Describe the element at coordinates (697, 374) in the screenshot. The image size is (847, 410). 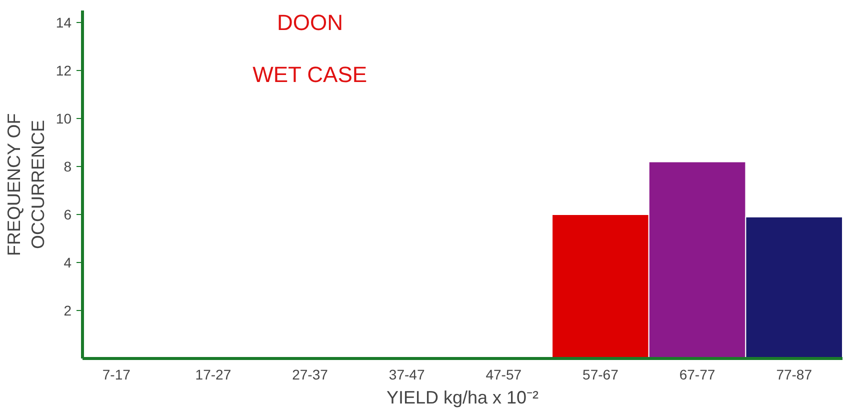
I see `x-tick-label: 67-77` at that location.